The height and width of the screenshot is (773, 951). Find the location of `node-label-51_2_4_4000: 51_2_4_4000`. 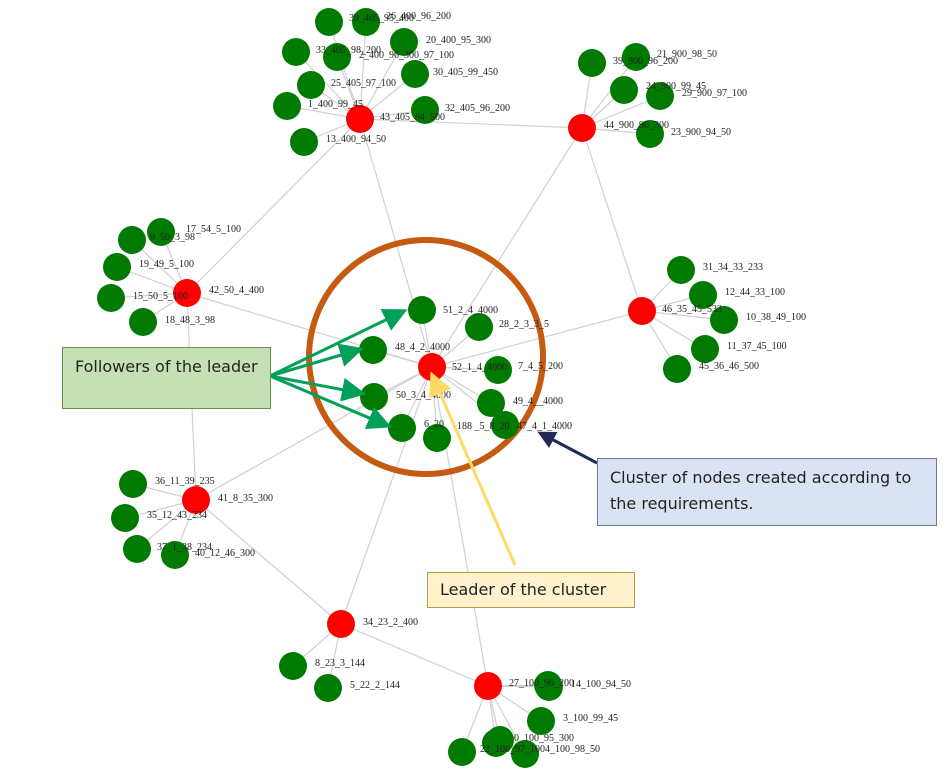

node-label-51_2_4_4000: 51_2_4_4000 is located at coordinates (470, 310).